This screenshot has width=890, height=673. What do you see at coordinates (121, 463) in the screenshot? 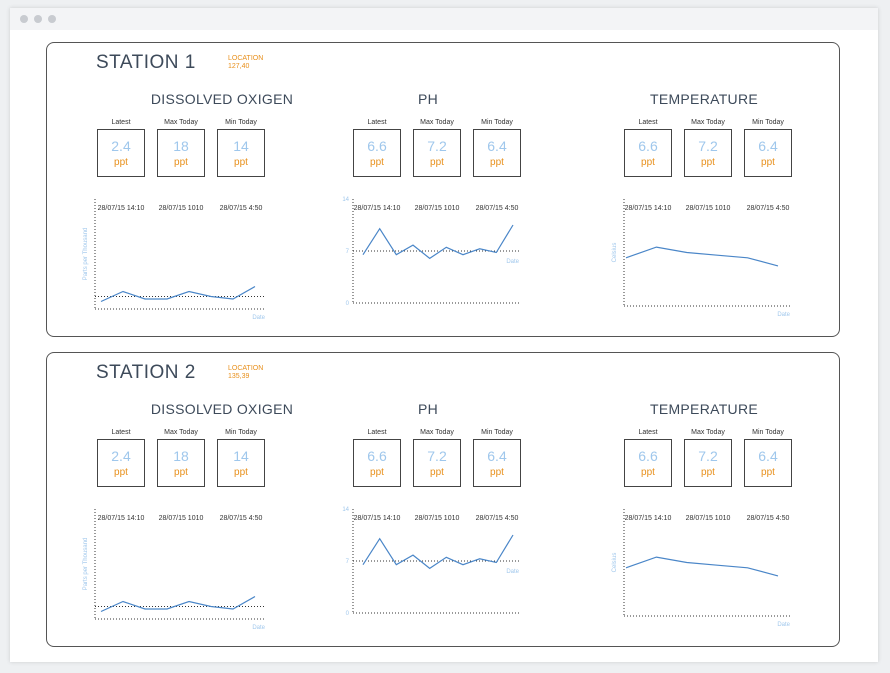
I see `stat-box: 2.4 ppt` at bounding box center [121, 463].